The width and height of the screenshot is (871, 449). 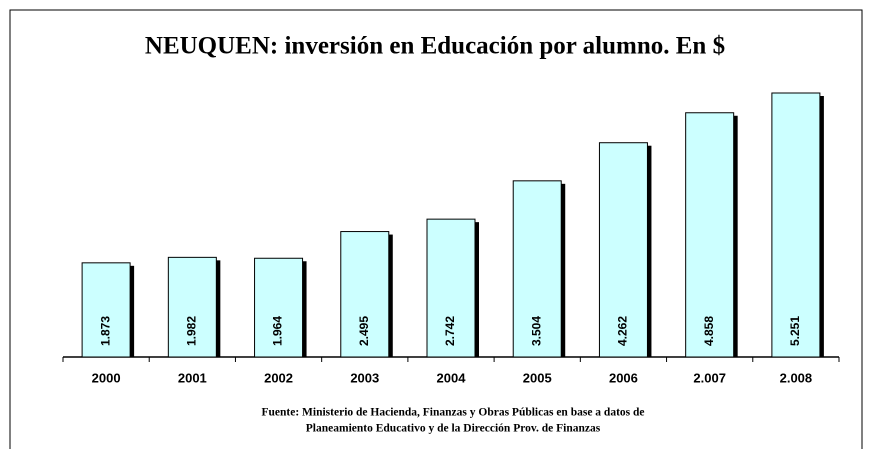 What do you see at coordinates (278, 377) in the screenshot?
I see `x-tick-label: 2002` at bounding box center [278, 377].